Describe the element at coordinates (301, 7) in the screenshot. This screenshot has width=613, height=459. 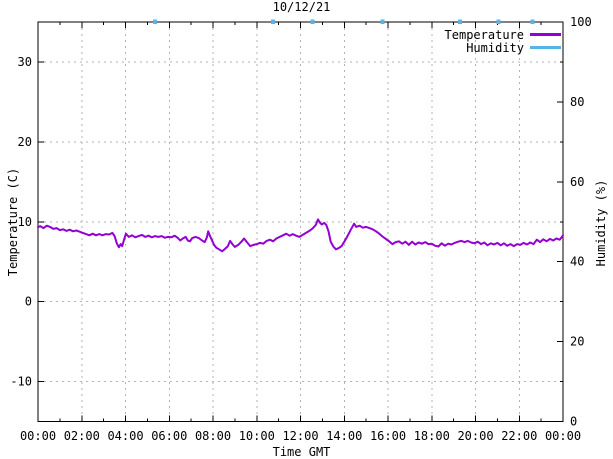
I see `chart-title: 10/12/21` at that location.